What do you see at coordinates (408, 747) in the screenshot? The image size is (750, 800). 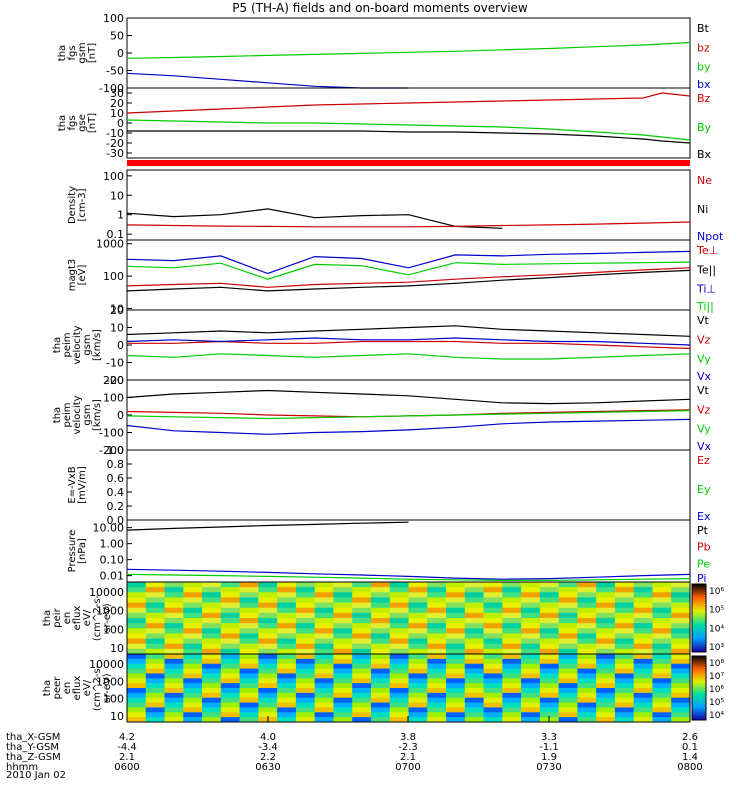 I see `footer-value: -2.3` at bounding box center [408, 747].